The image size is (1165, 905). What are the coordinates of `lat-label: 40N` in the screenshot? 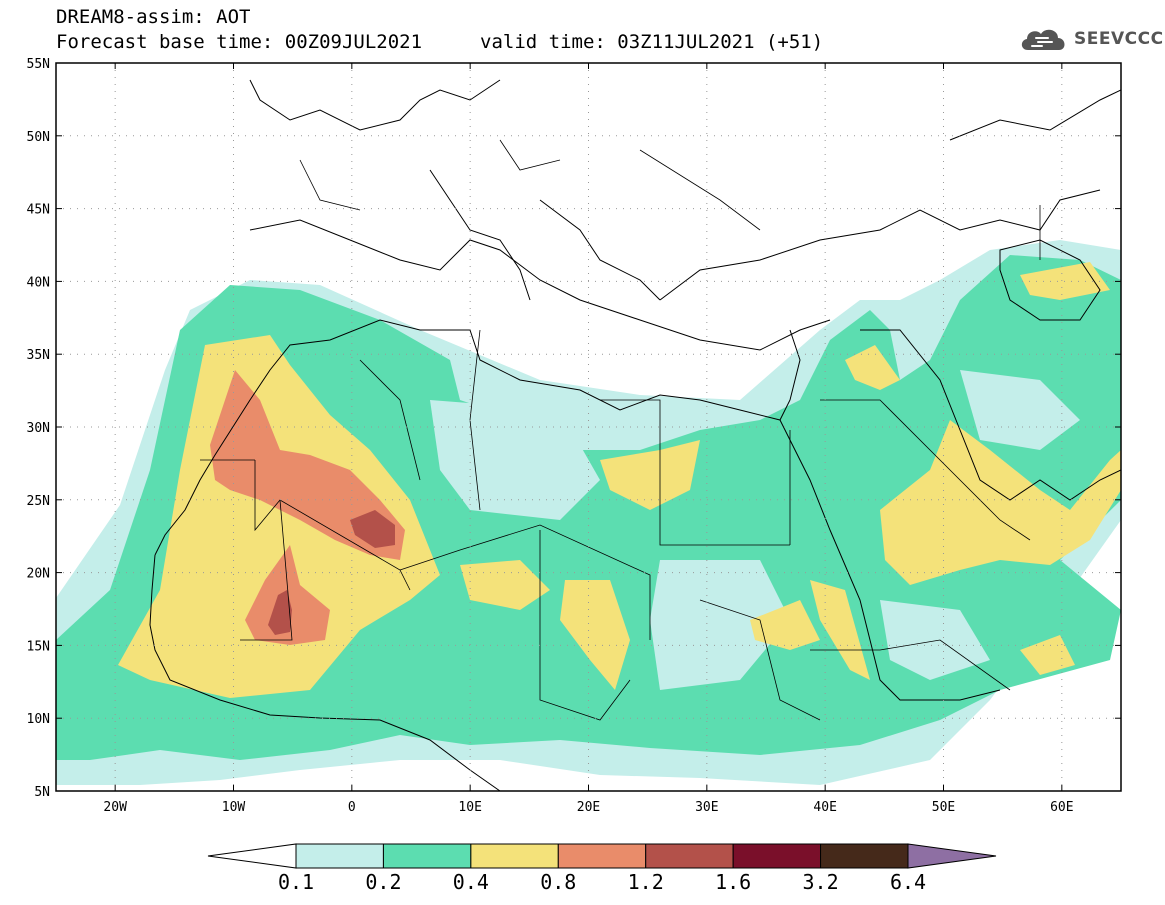 It's located at (38, 282).